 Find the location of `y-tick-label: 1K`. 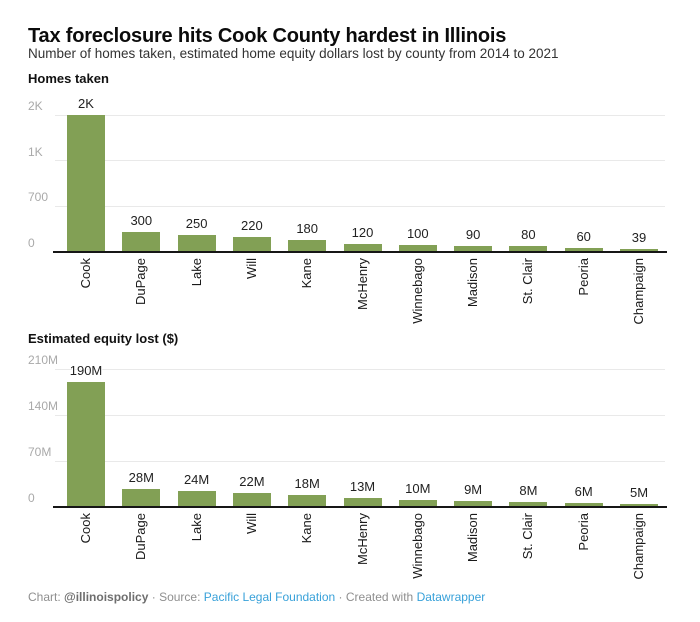

y-tick-label: 1K is located at coordinates (35, 151).